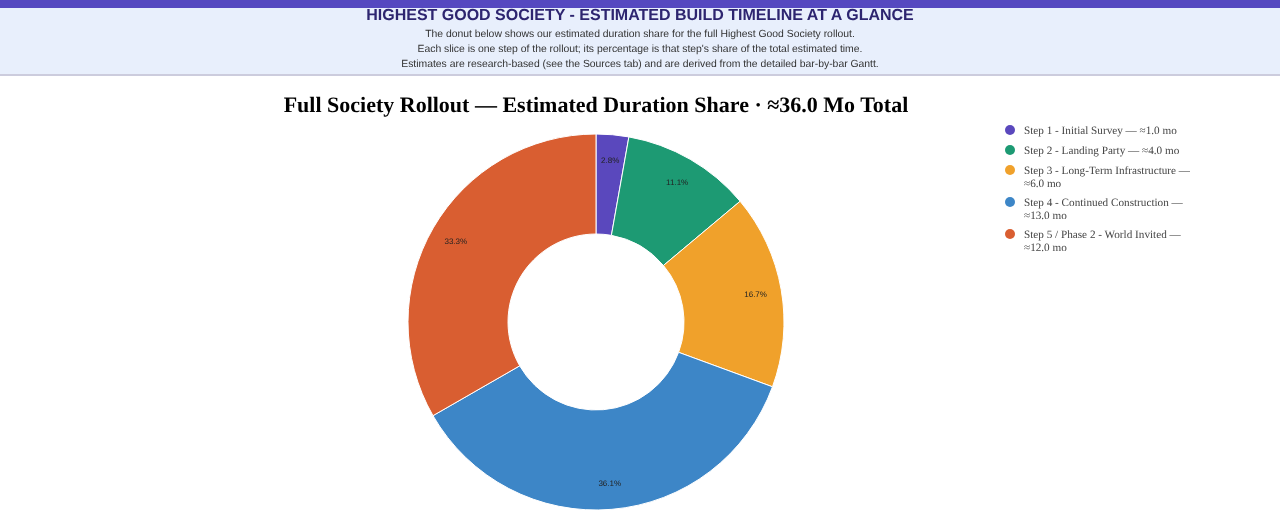 This screenshot has height=528, width=1280. I want to click on chart-title: Full Society Rollout — Estimated Duration Share · ≈36.0 Mo Total, so click(596, 106).